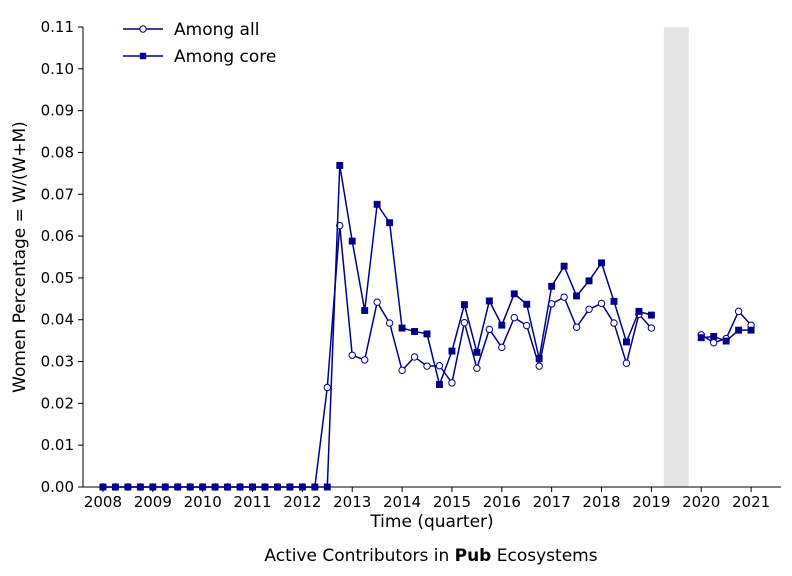 This screenshot has width=792, height=576. I want to click on x-tick-label: 2009, so click(153, 502).